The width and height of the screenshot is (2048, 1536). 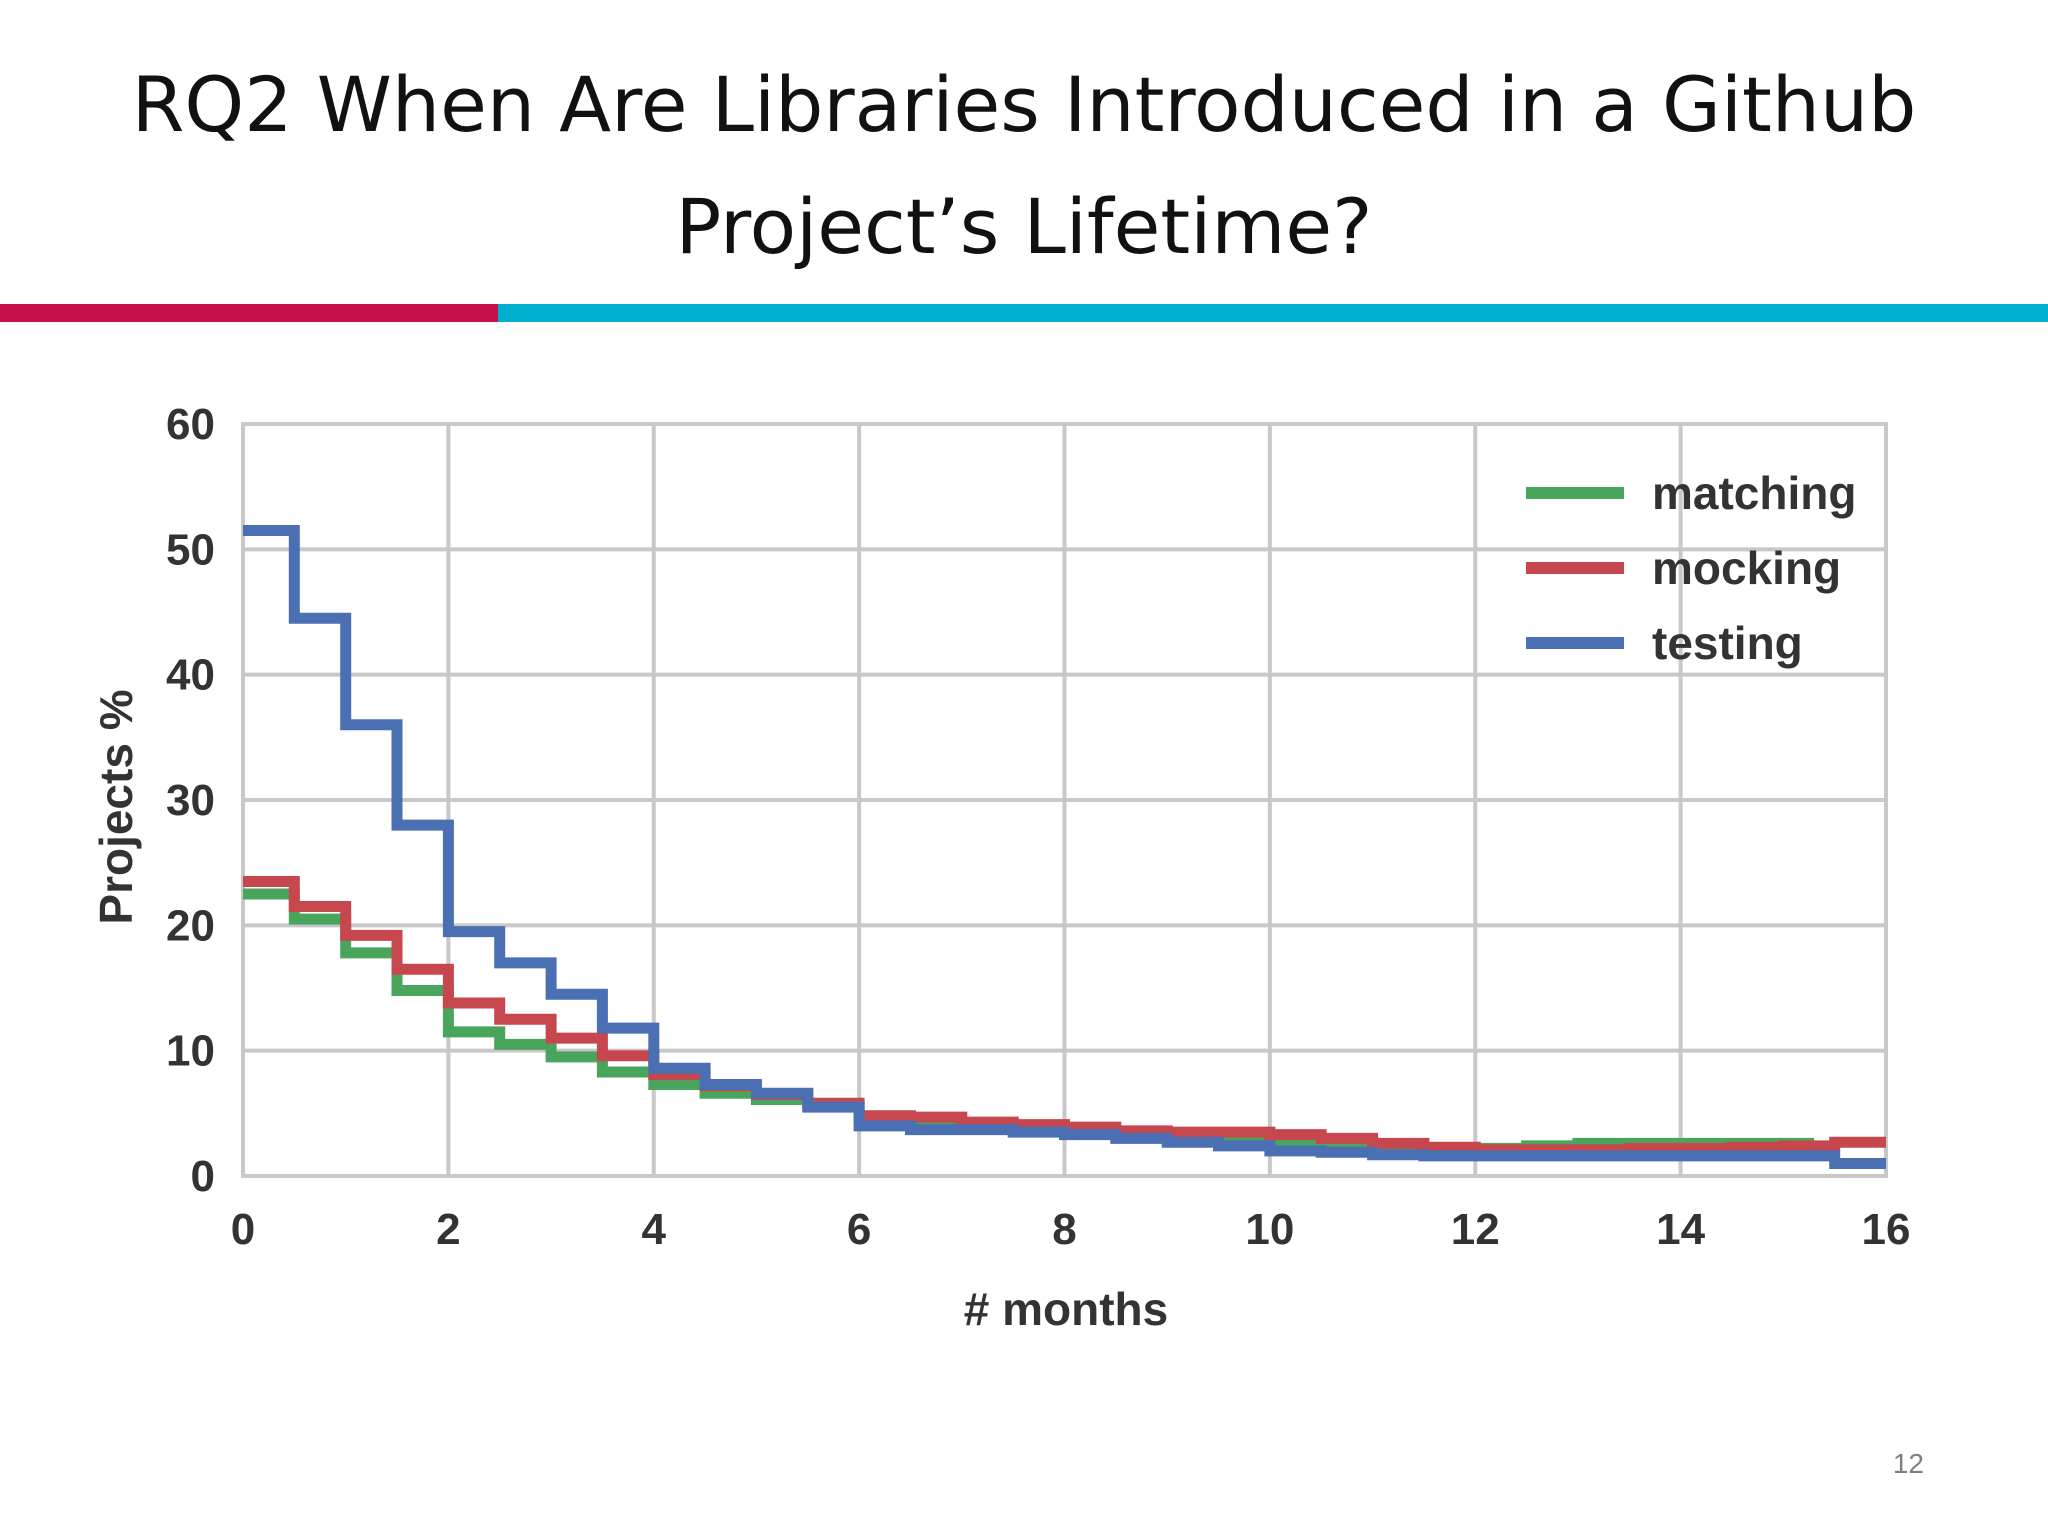 What do you see at coordinates (243, 1229) in the screenshot?
I see `x-tick-label: 0` at bounding box center [243, 1229].